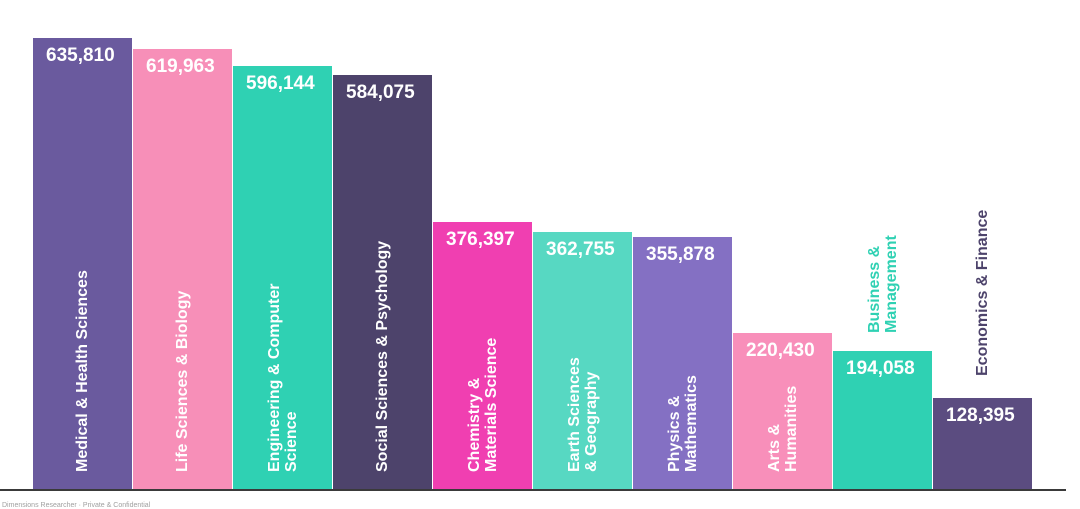  I want to click on category-label-2-line-0: Engineering & Computer, so click(274, 377).